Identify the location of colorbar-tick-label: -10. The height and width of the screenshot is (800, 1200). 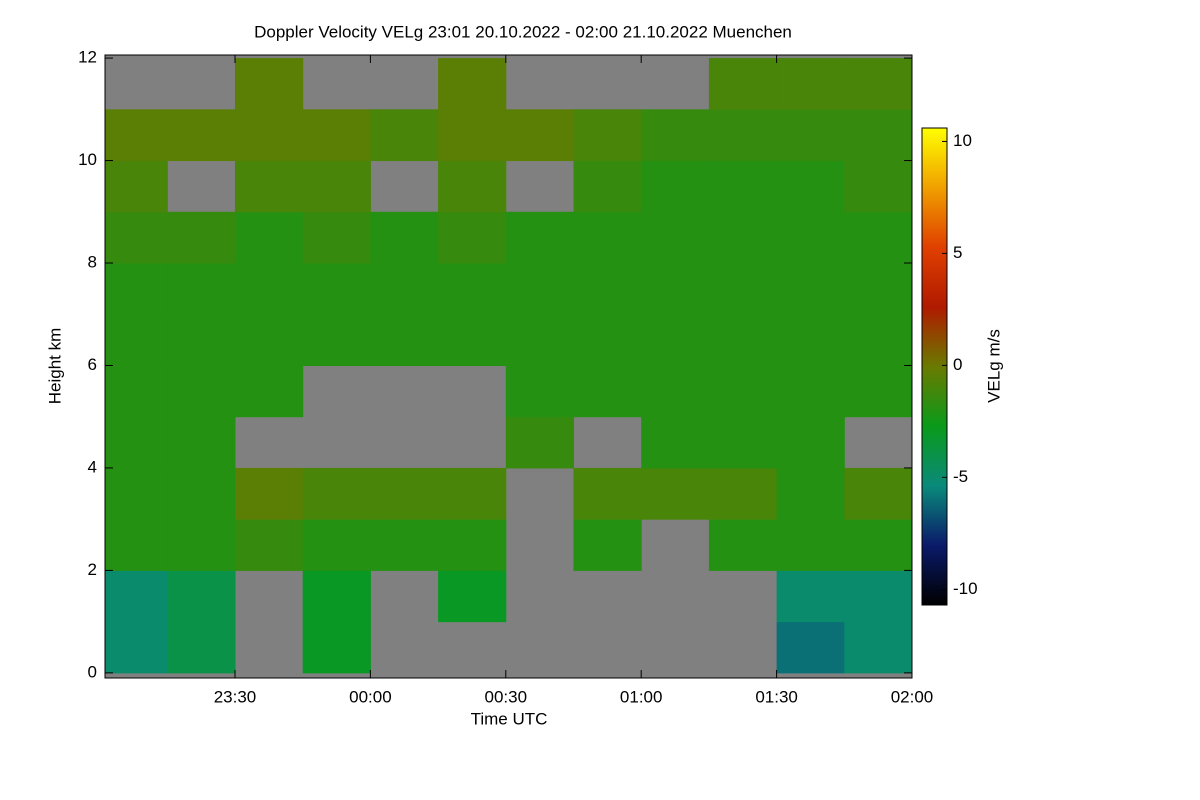
(965, 588).